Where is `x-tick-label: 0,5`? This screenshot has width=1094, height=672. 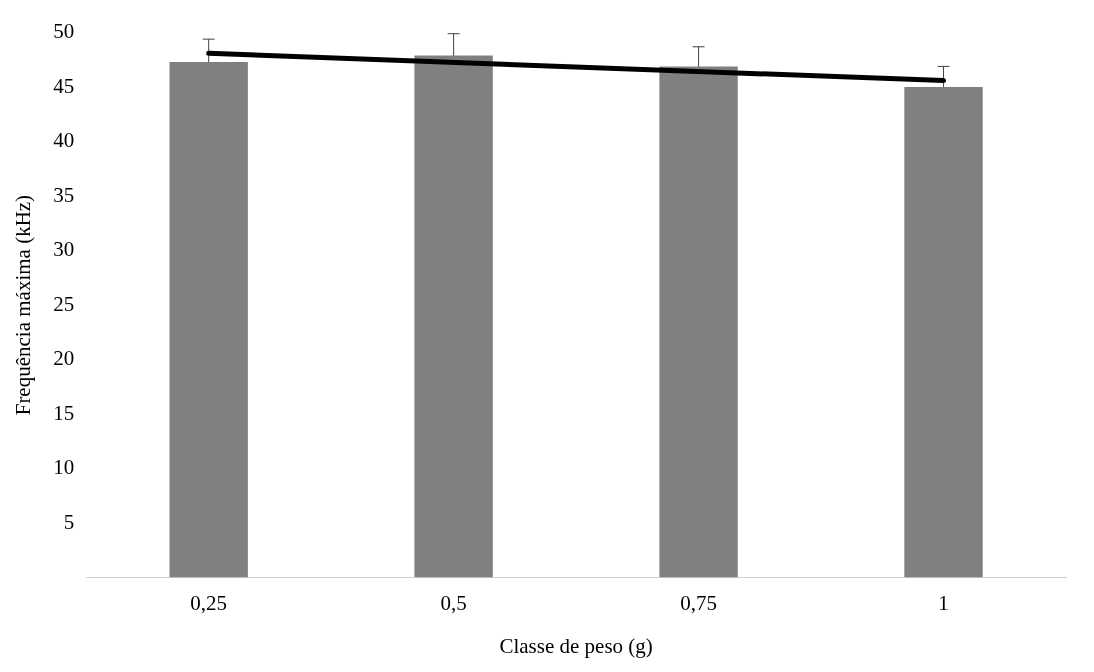
x-tick-label: 0,5 is located at coordinates (453, 602).